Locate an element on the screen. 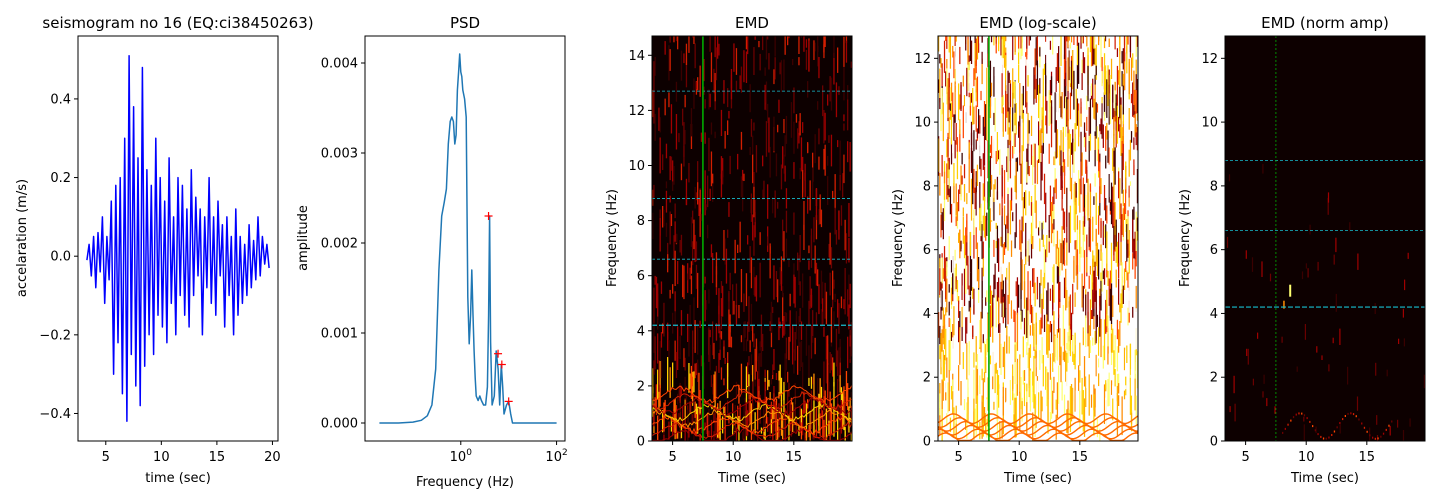 Image resolution: width=1440 pixels, height=500 pixels. seismogram-y-tick-label: 0.2 is located at coordinates (60, 178).